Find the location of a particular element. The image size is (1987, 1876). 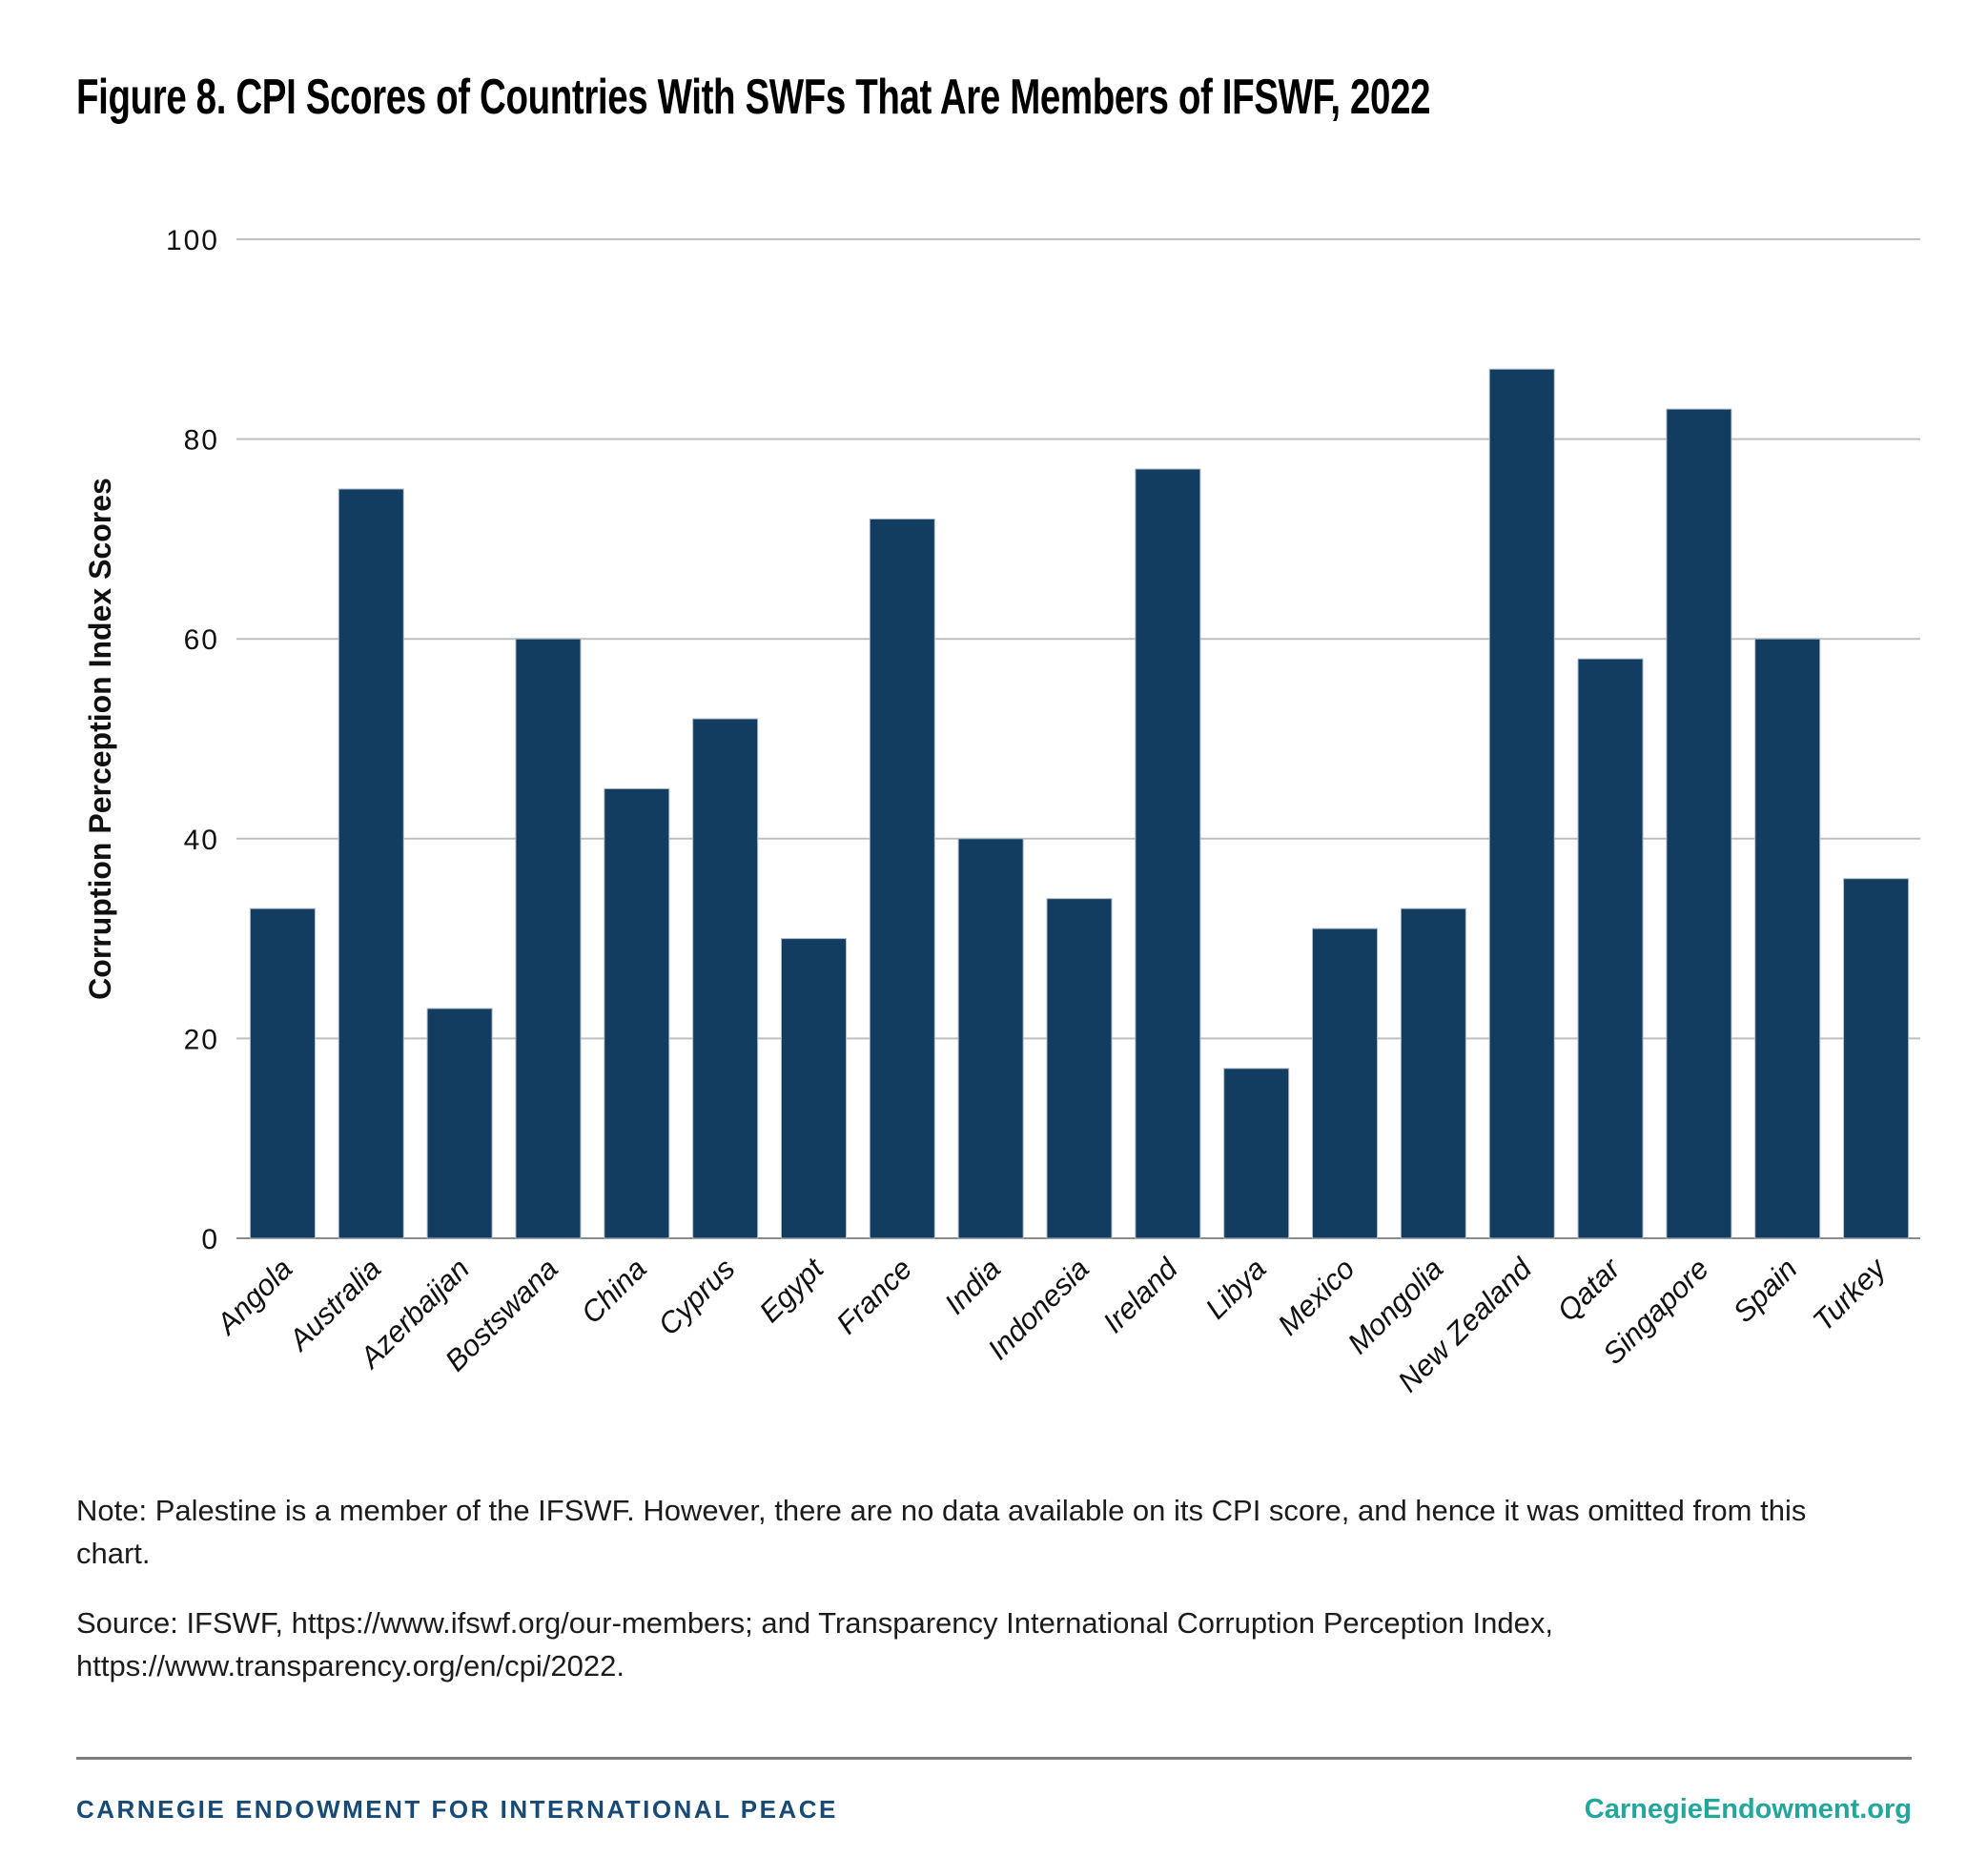

x-tick-label-mexico: Mexico is located at coordinates (1316, 1296).